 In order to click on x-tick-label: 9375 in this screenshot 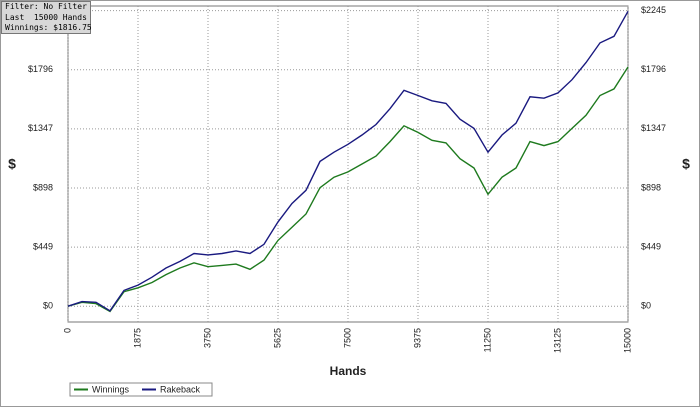, I will do `click(417, 338)`.